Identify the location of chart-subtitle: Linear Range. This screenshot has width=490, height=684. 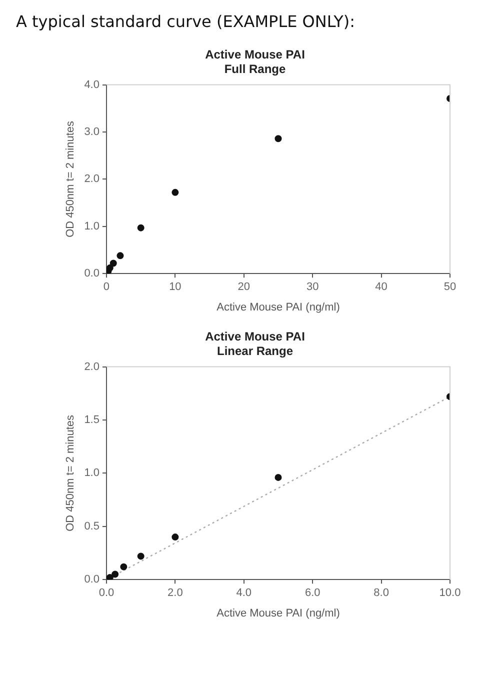
(255, 351).